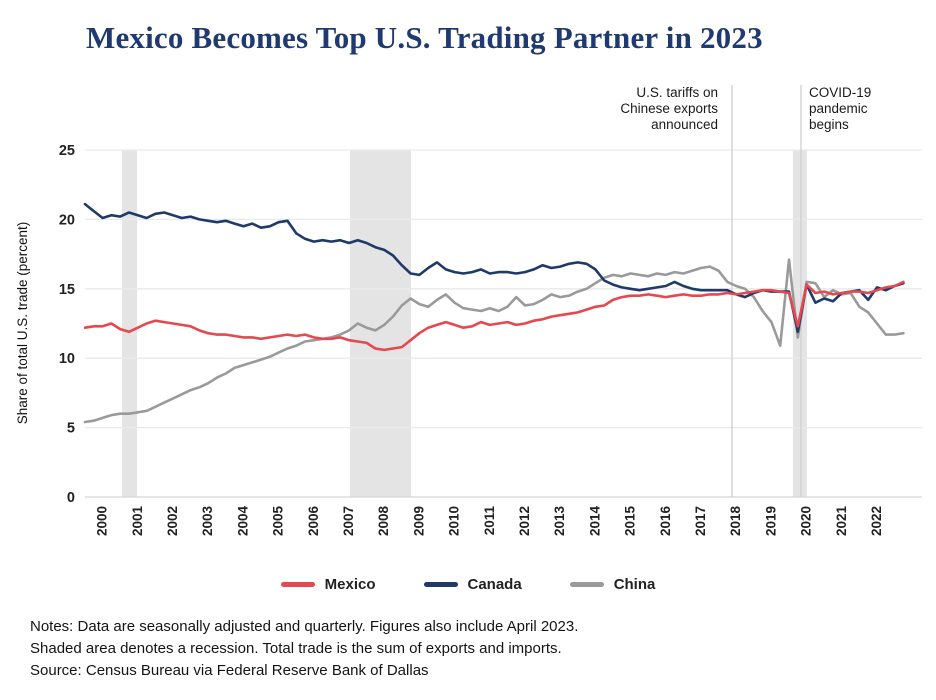 The image size is (936, 700). What do you see at coordinates (278, 521) in the screenshot?
I see `x-tick-label: 2005` at bounding box center [278, 521].